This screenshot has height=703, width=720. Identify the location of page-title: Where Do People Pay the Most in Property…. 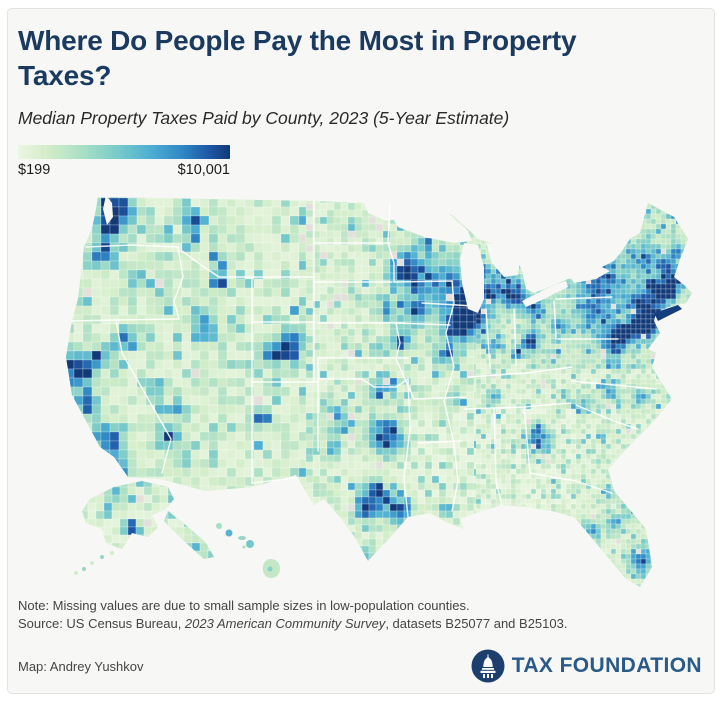
(297, 58).